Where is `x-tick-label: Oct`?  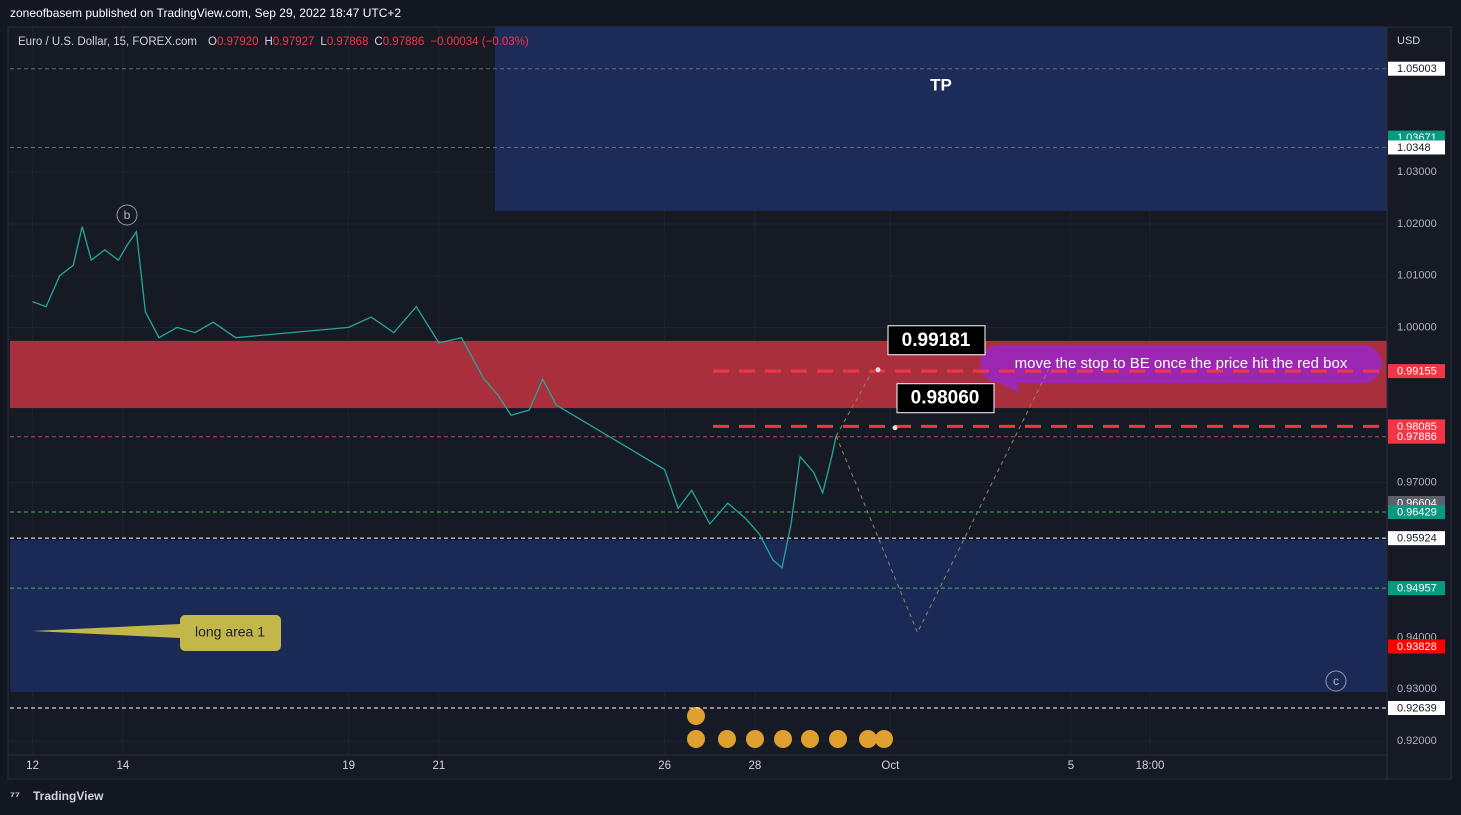 x-tick-label: Oct is located at coordinates (890, 766).